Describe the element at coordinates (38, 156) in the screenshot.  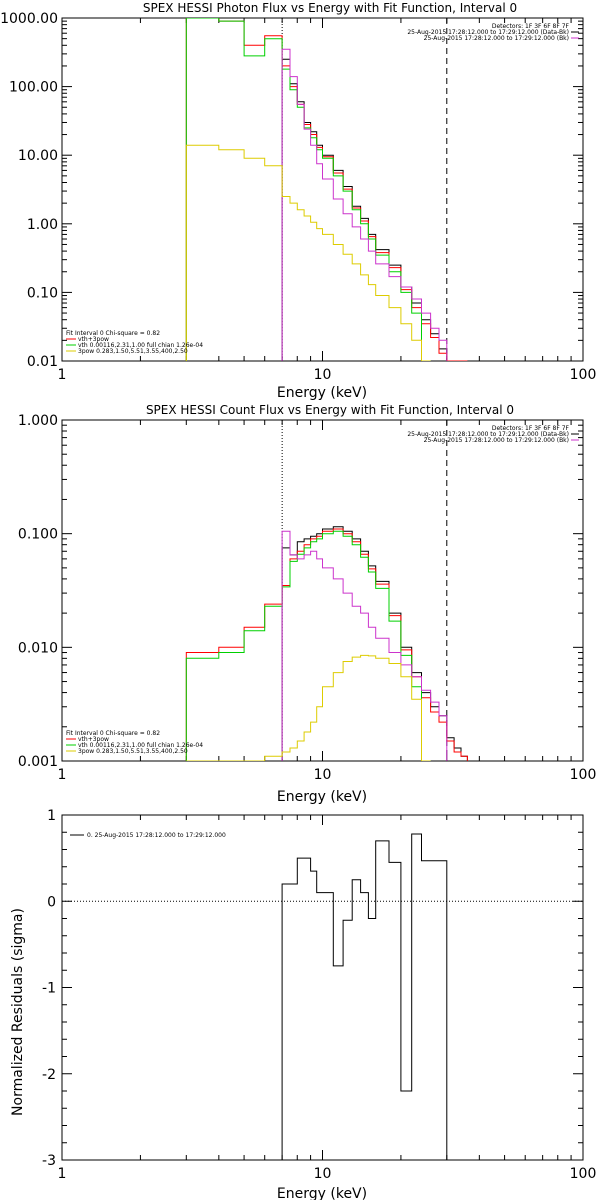
I see `photon-flux-y-tick-label: 10.00` at that location.